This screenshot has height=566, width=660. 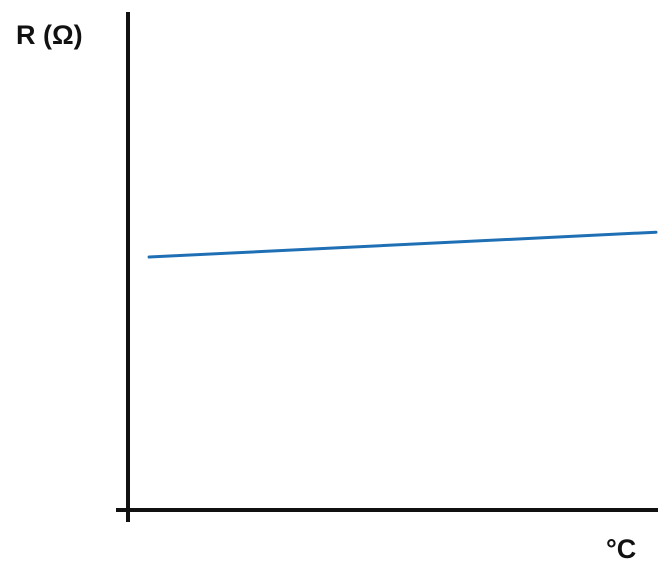 I want to click on plot-area, so click(x=402, y=244).